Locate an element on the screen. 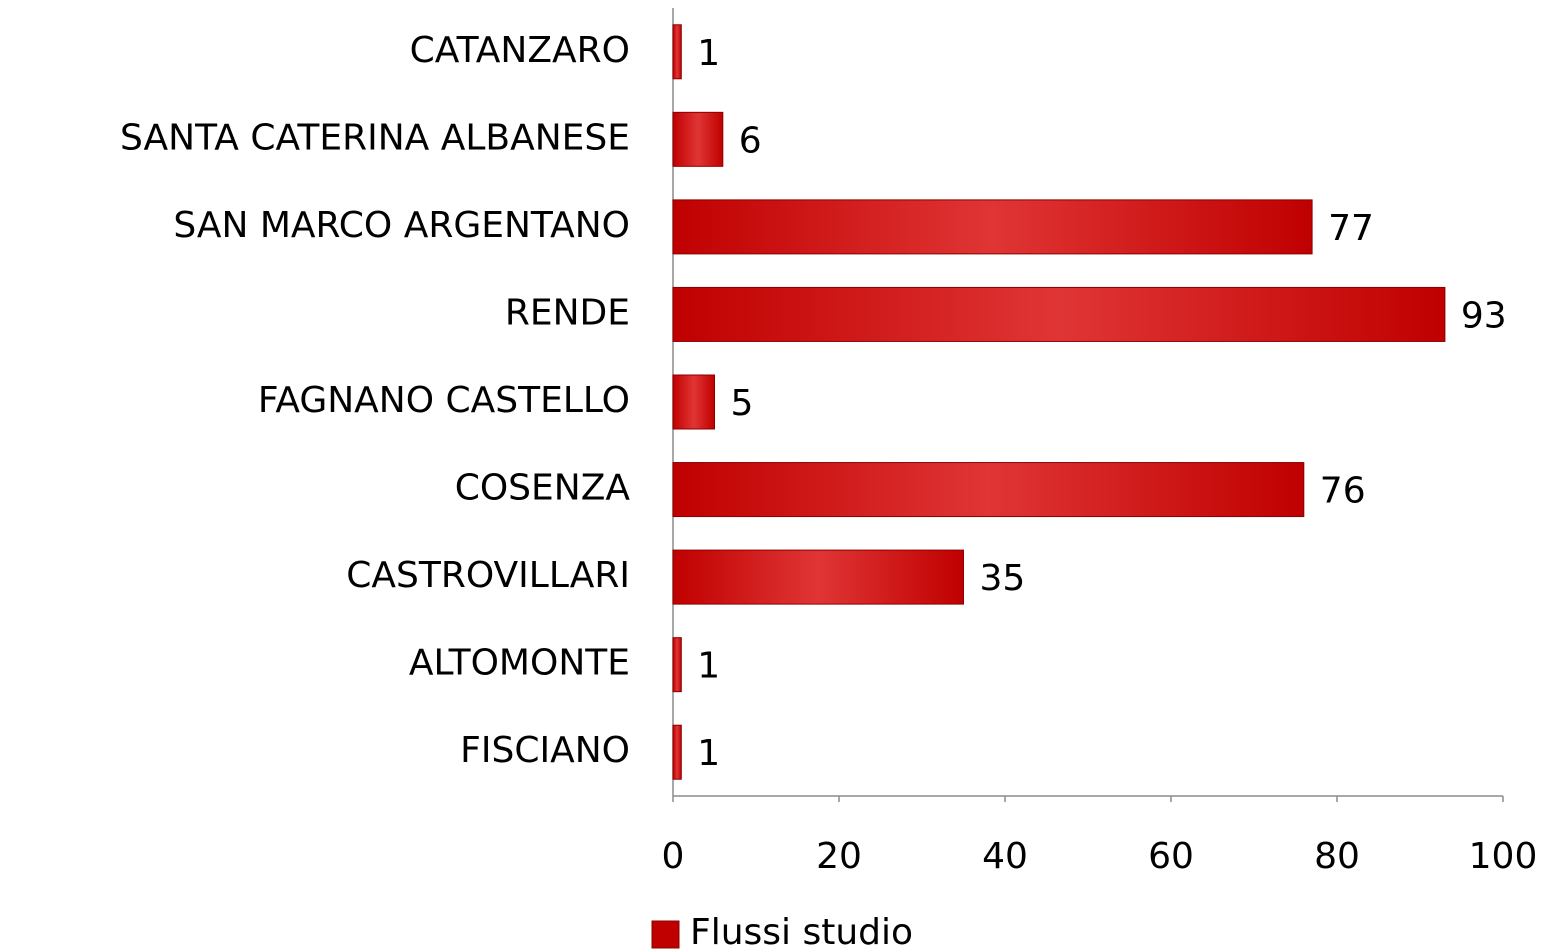  y-tick-label: ALTOMONTE is located at coordinates (519, 663).